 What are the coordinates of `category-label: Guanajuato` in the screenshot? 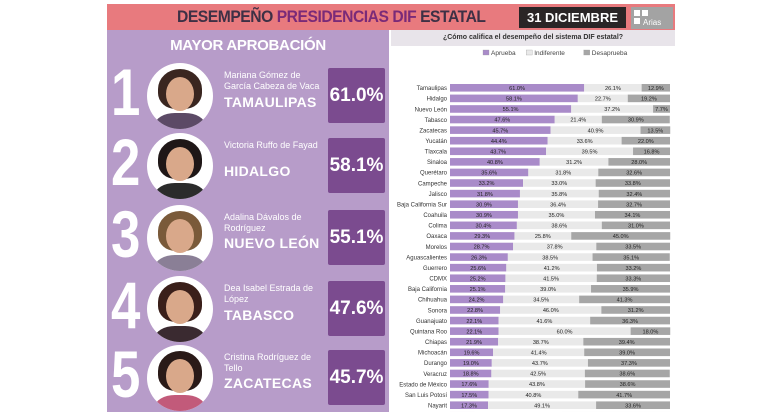 It's located at (432, 322).